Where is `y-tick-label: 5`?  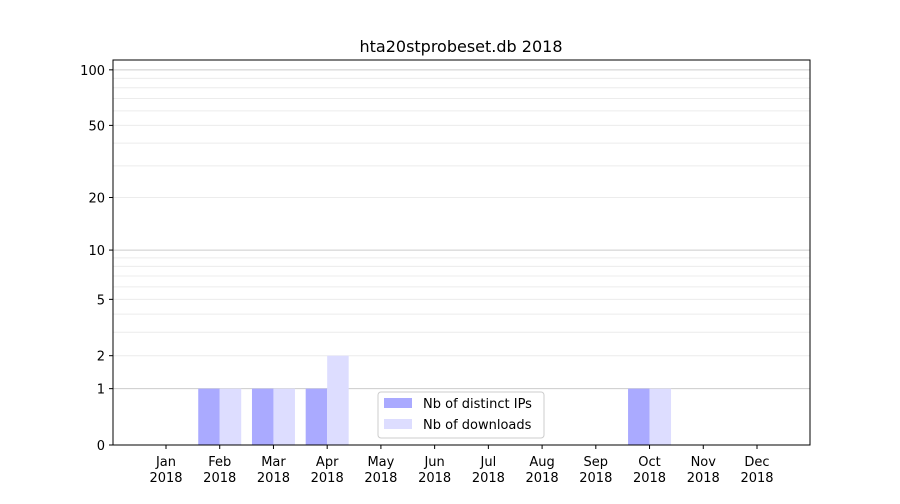 y-tick-label: 5 is located at coordinates (101, 300).